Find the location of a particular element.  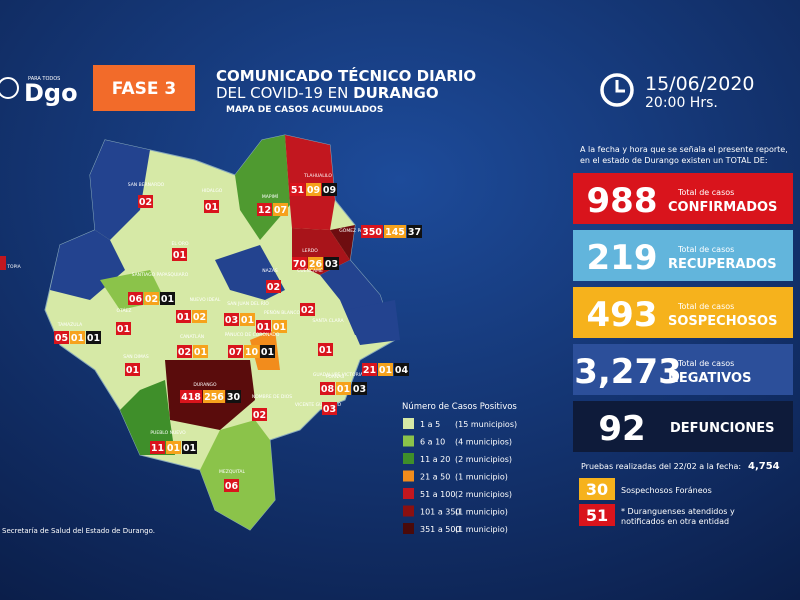

count-value: 26 is located at coordinates (316, 264).